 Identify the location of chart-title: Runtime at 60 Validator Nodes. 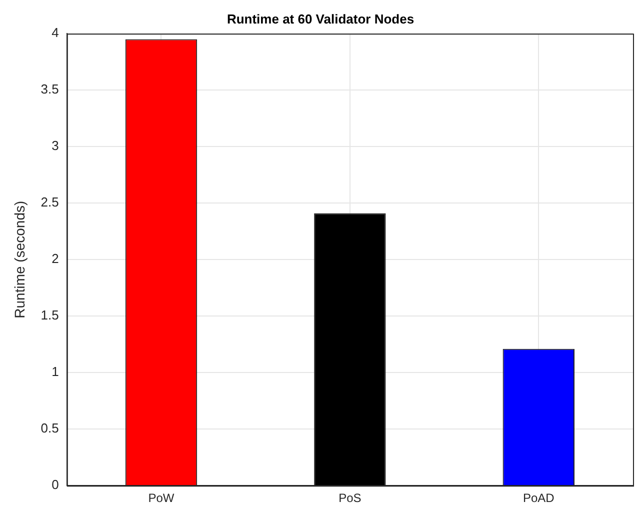
(320, 18).